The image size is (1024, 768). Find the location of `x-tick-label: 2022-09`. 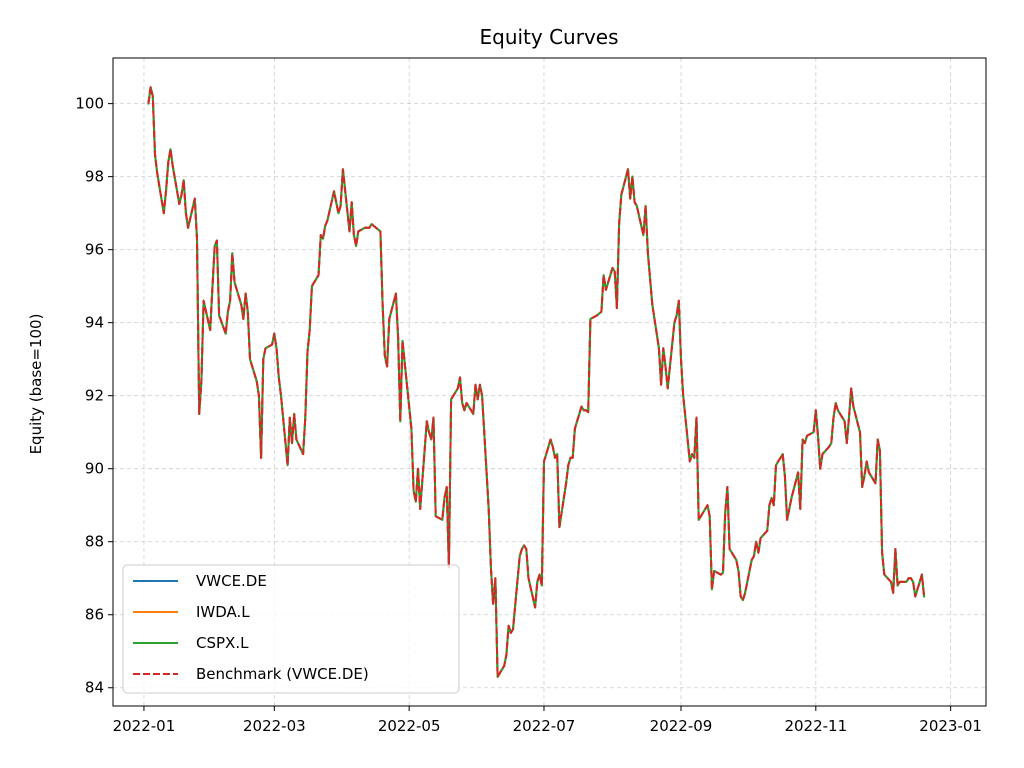

x-tick-label: 2022-09 is located at coordinates (681, 726).